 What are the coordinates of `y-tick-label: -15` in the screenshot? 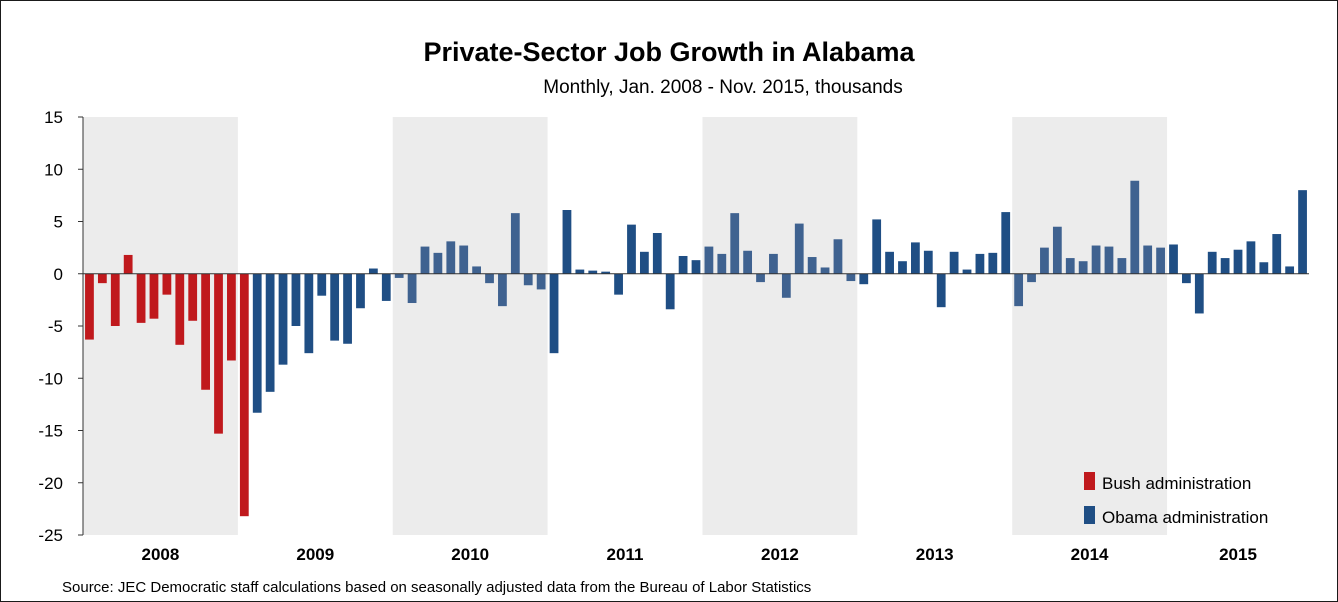 It's located at (50, 431).